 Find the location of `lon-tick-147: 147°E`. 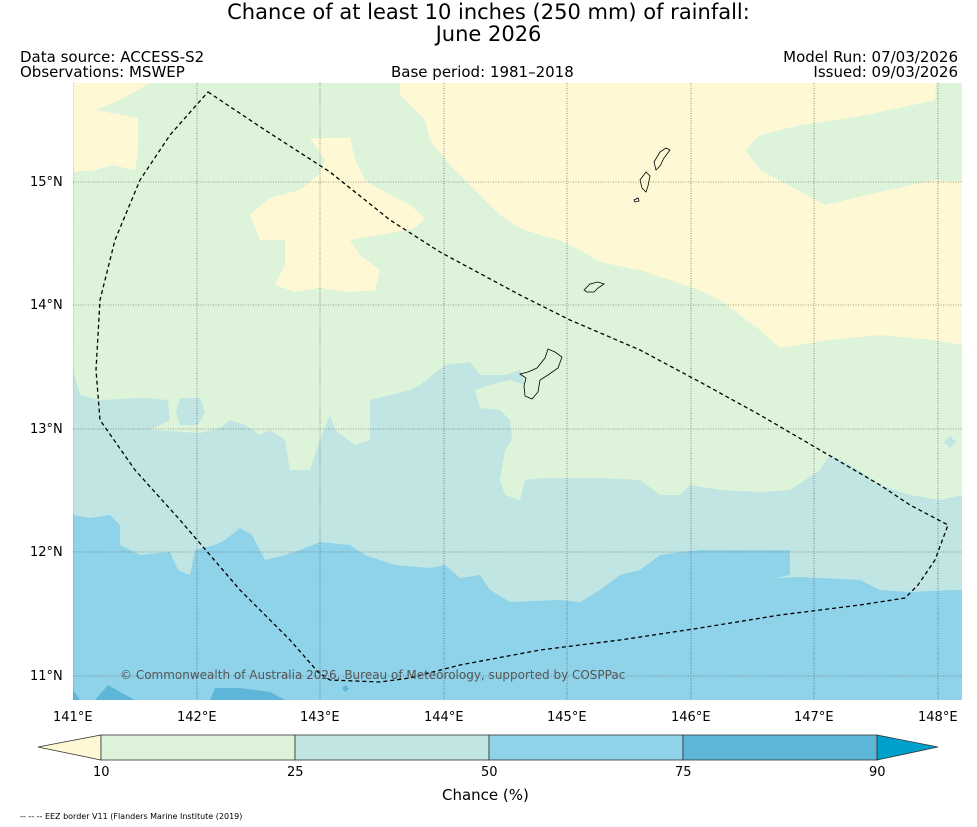

lon-tick-147: 147°E is located at coordinates (814, 717).